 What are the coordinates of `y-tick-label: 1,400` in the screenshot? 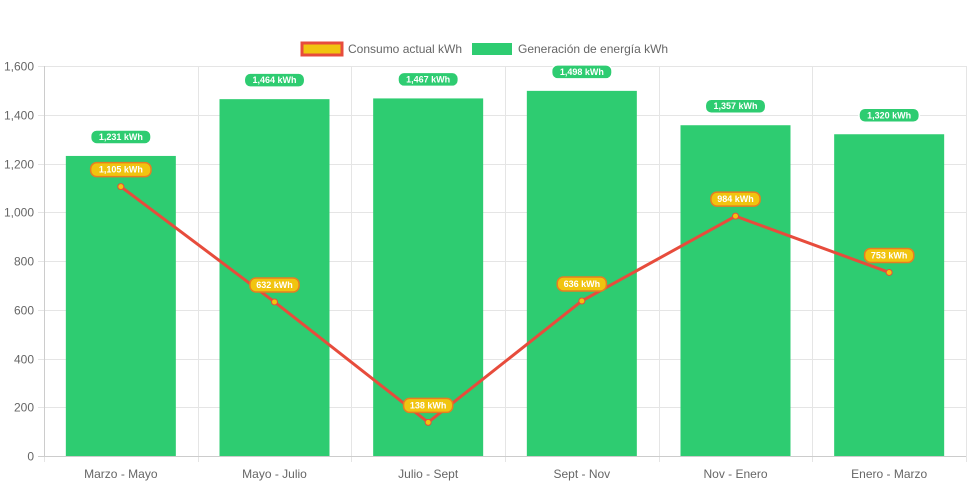 It's located at (19, 116).